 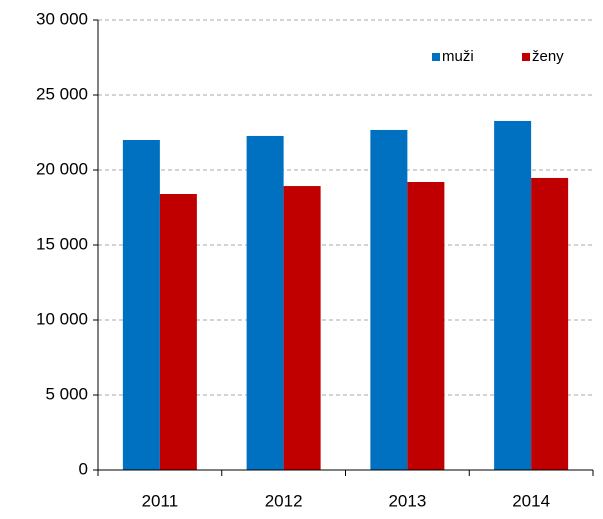 What do you see at coordinates (531, 500) in the screenshot?
I see `x-tick-label: 2014` at bounding box center [531, 500].